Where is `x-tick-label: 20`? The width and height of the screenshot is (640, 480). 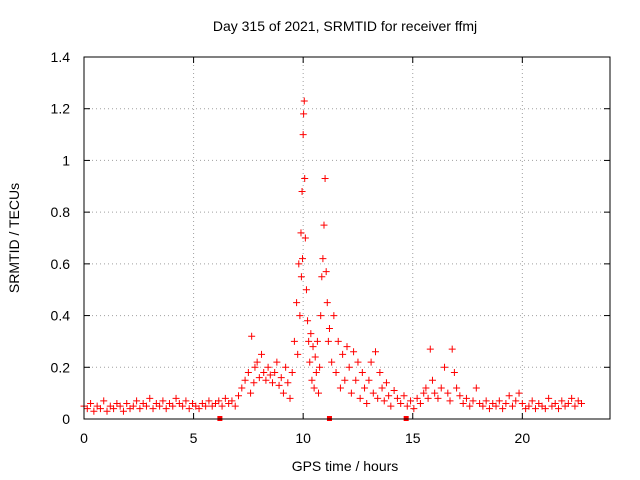 x-tick-label: 20 is located at coordinates (523, 438).